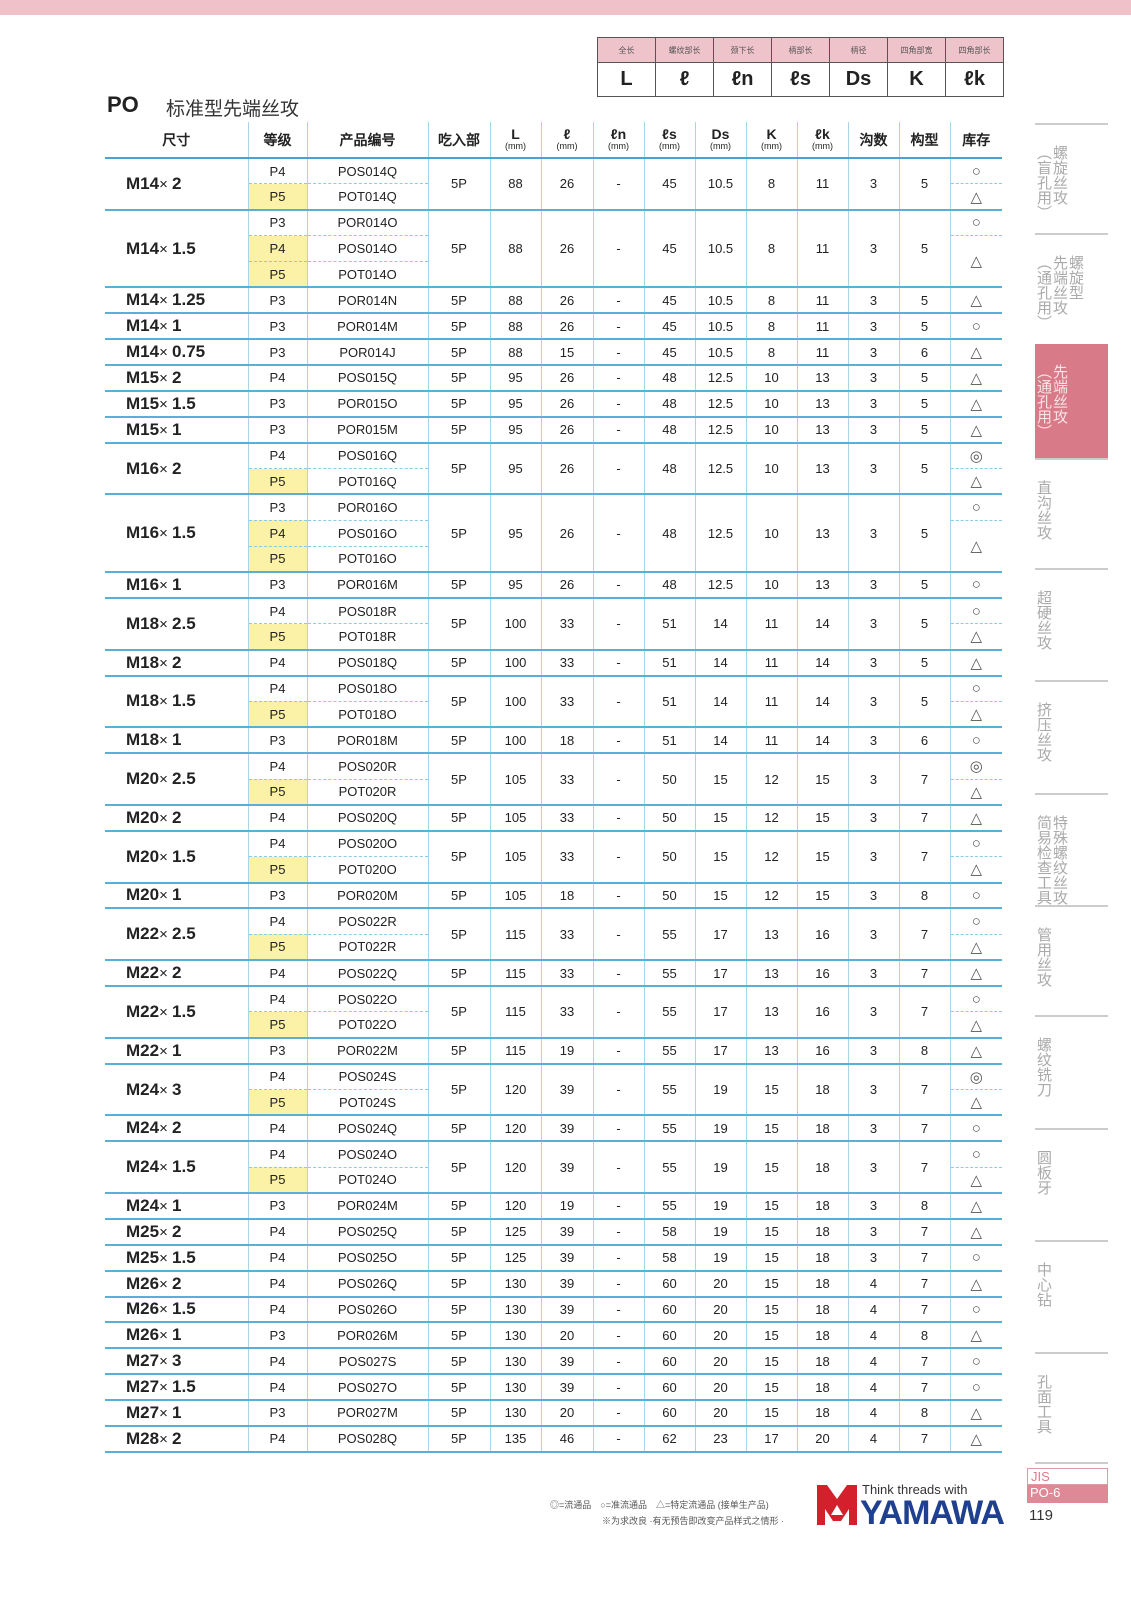  I want to click on size-cell: M28× 2, so click(176, 1438).